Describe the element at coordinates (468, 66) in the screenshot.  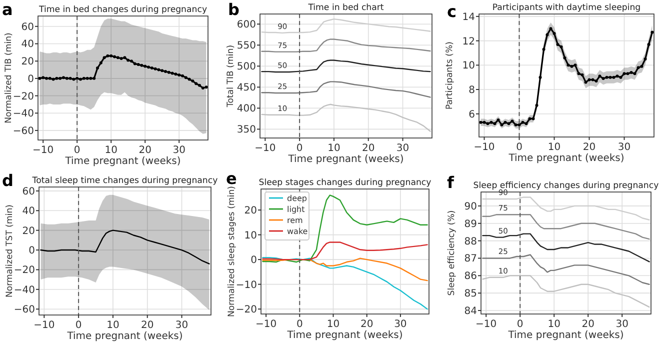
I see `y-tick-label: 10` at that location.